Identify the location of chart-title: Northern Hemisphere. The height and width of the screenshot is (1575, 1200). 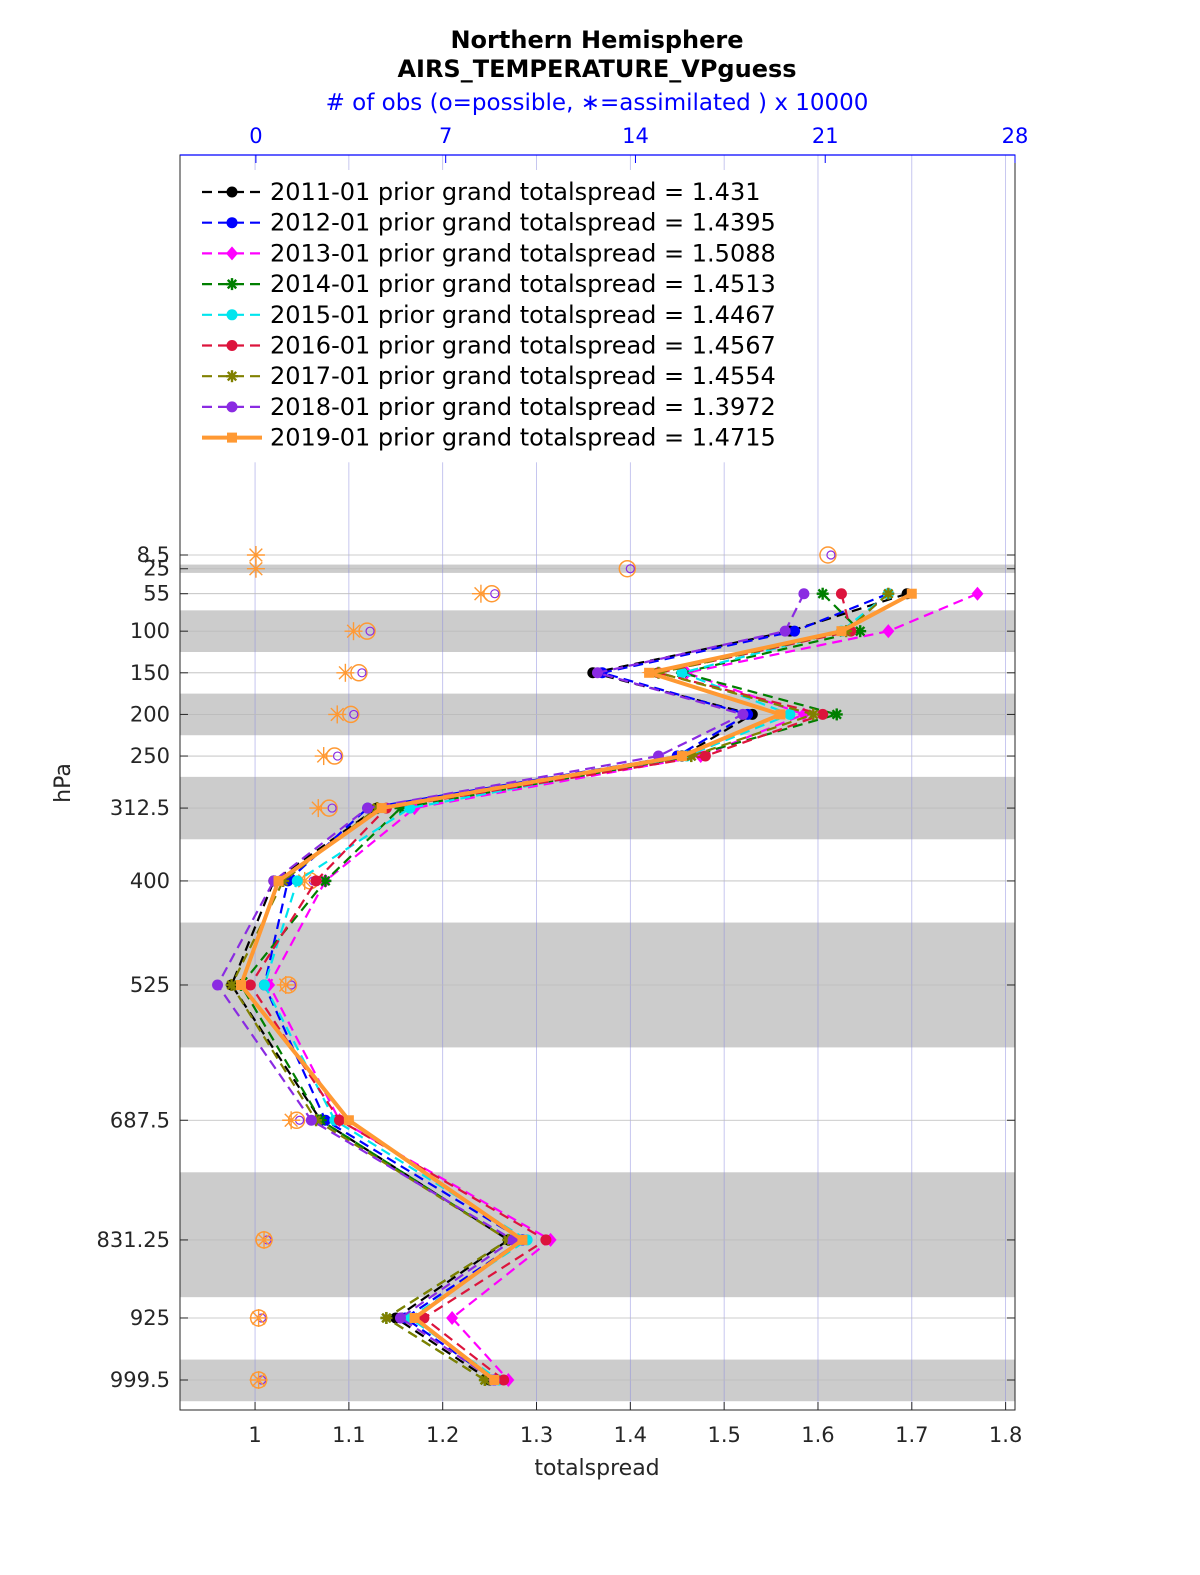
(596, 40).